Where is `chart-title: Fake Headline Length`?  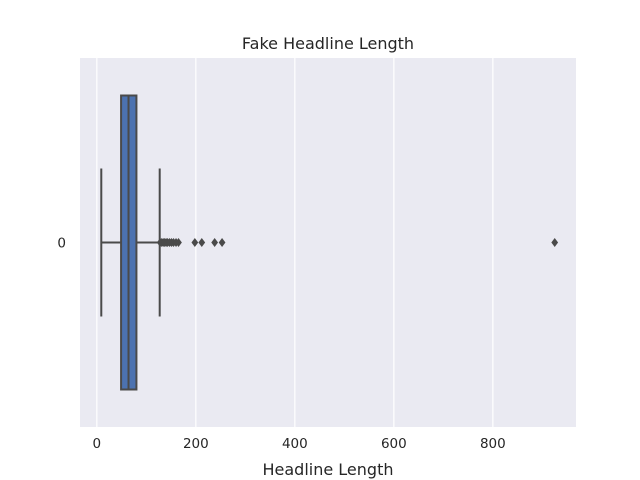
chart-title: Fake Headline Length is located at coordinates (328, 43).